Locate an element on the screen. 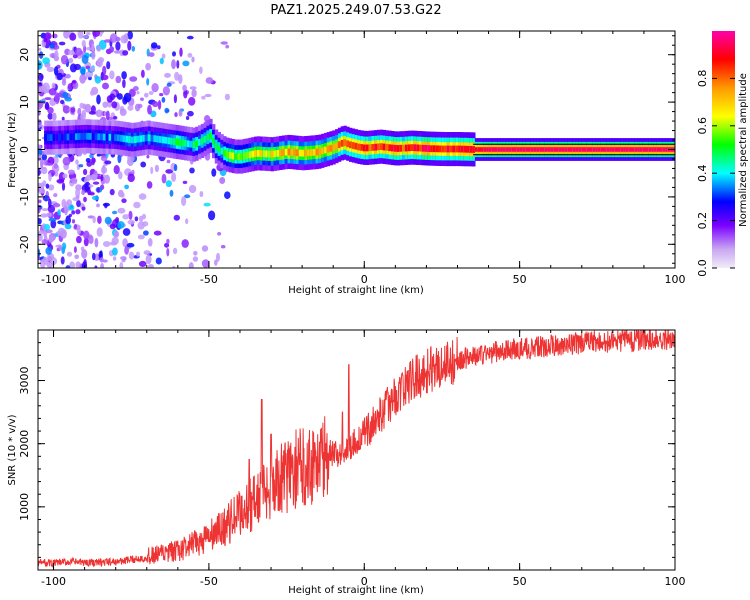 The image size is (750, 600). colorbar-tick-label: 0.6 is located at coordinates (702, 126).